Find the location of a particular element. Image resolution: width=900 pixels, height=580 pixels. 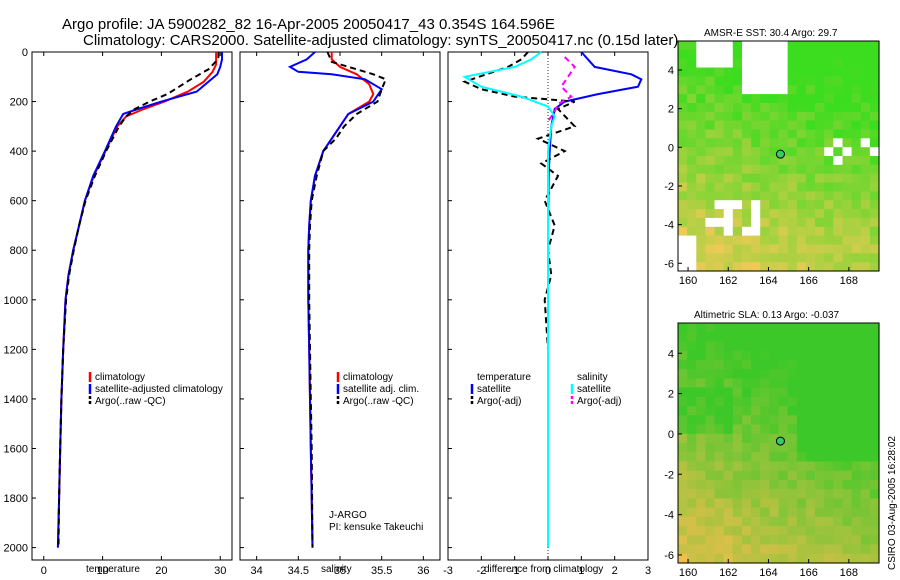

float-program: J-ARGO is located at coordinates (348, 515).